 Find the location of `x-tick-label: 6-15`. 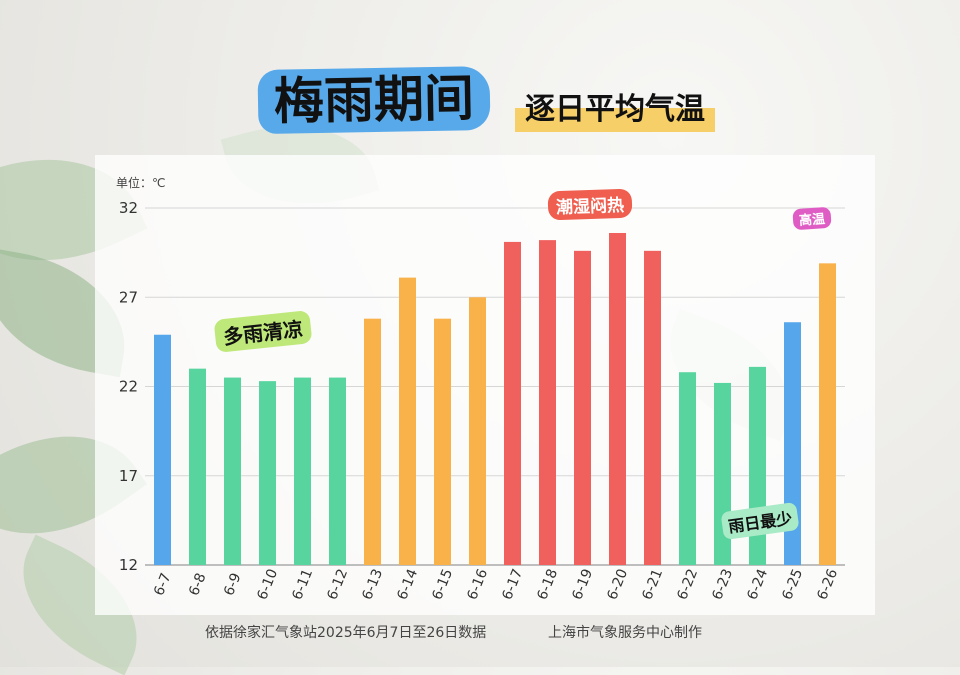

x-tick-label: 6-15 is located at coordinates (442, 584).